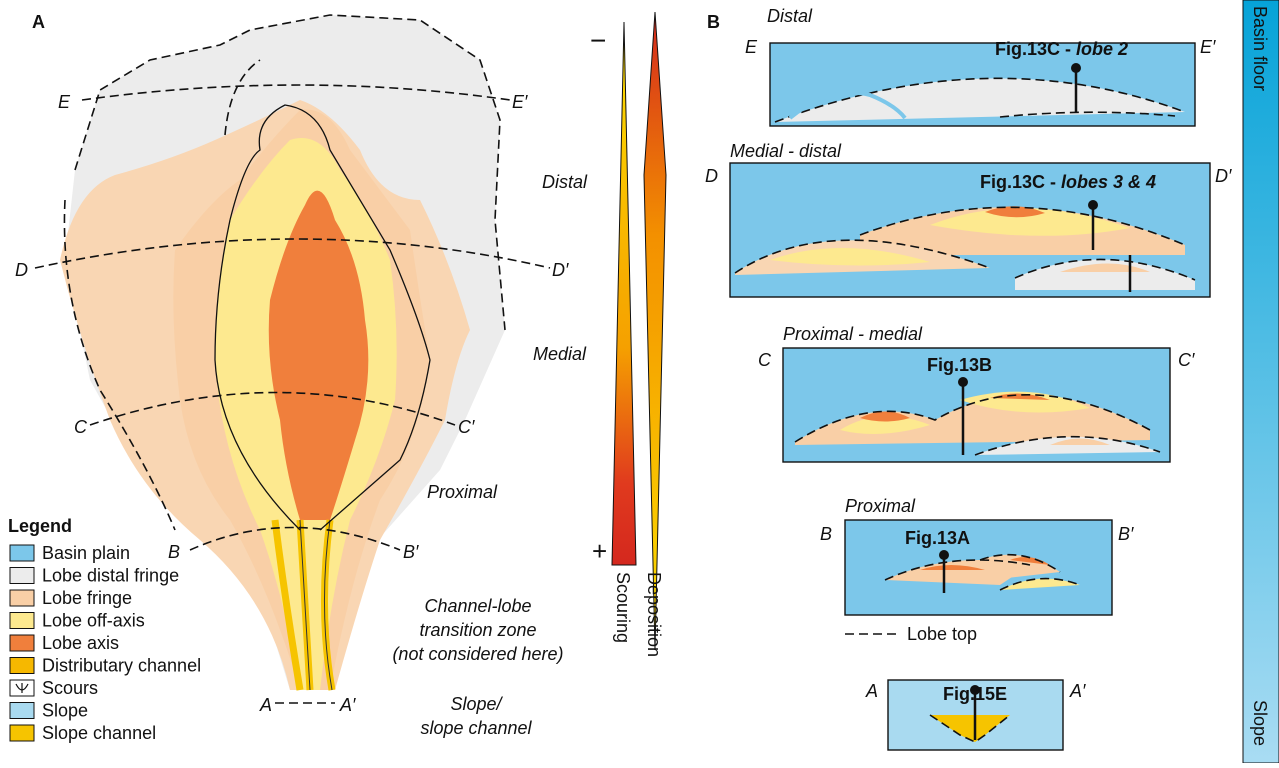  Describe the element at coordinates (624, 293) in the screenshot. I see `scouring-bar` at that location.